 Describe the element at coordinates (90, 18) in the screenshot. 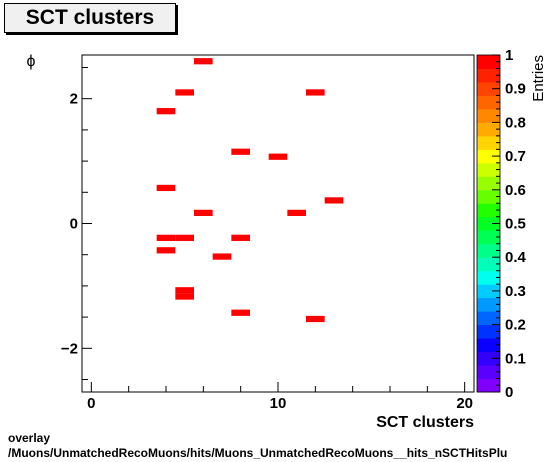

I see `chart-title: SCT clusters` at that location.